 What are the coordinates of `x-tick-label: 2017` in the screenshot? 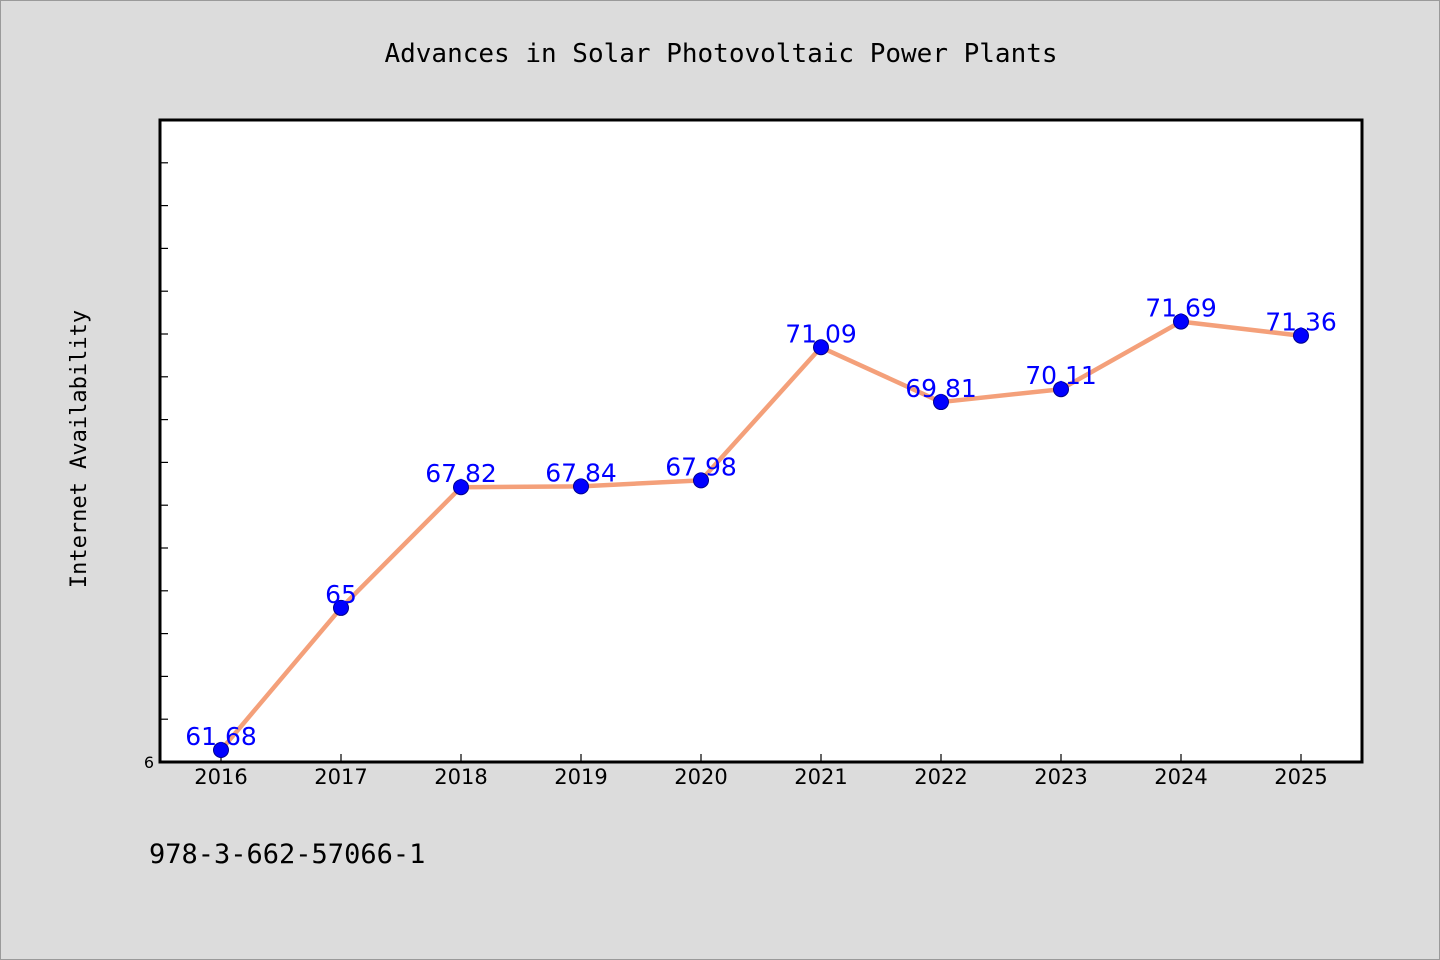 It's located at (340, 777).